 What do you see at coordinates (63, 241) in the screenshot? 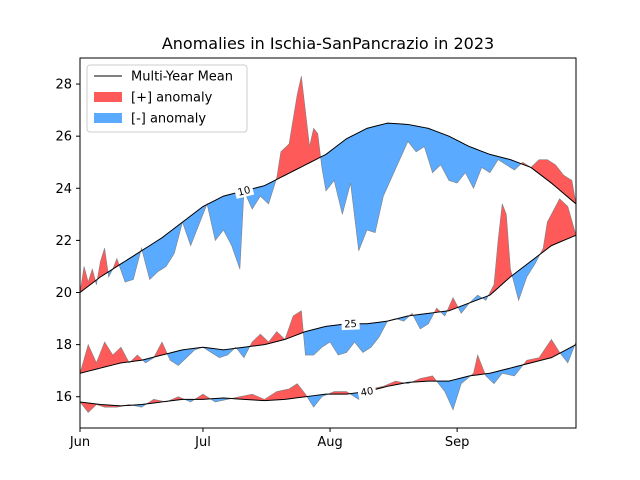
I see `y-tick-label-22: 22` at bounding box center [63, 241].